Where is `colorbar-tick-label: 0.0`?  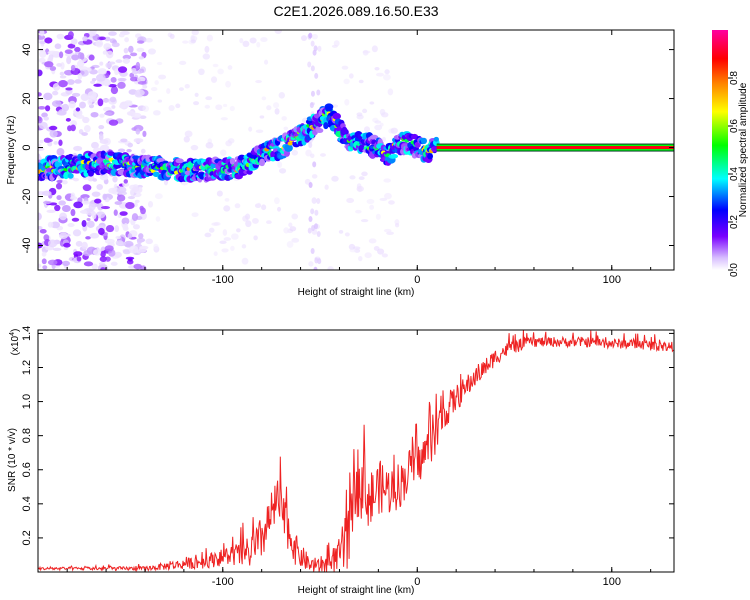 colorbar-tick-label: 0.0 is located at coordinates (734, 270).